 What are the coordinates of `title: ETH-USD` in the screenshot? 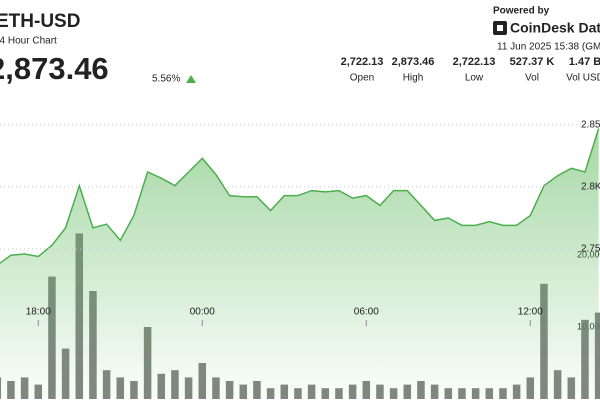 It's located at (40, 21).